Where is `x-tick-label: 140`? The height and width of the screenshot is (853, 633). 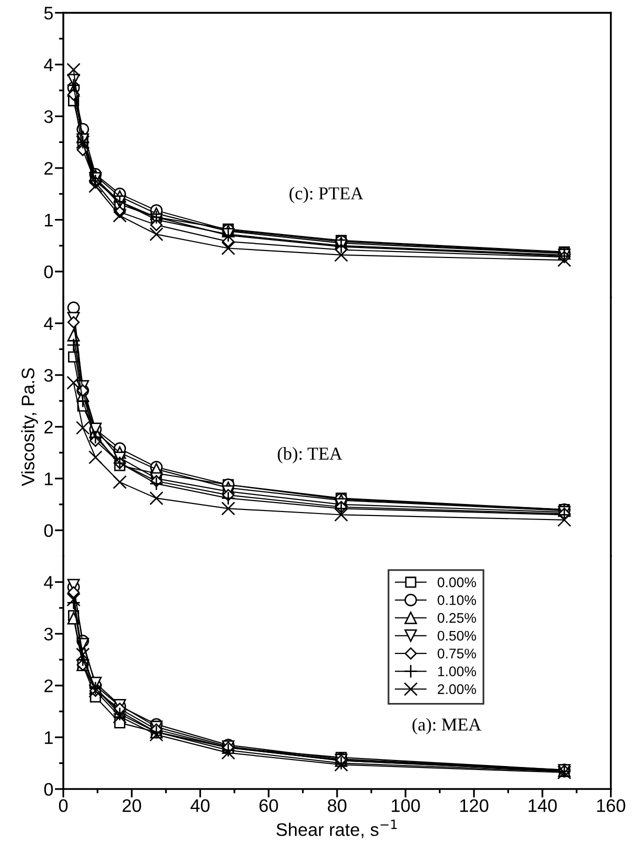
x-tick-label: 140 is located at coordinates (542, 805).